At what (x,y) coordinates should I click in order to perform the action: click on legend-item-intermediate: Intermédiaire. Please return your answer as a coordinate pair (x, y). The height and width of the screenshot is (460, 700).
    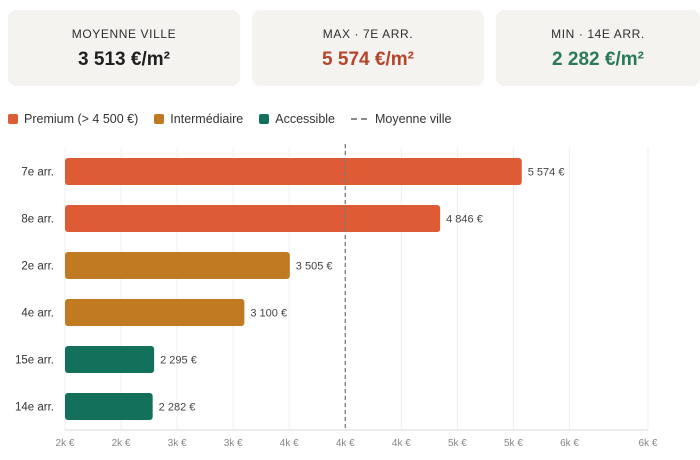
    Looking at the image, I should click on (198, 119).